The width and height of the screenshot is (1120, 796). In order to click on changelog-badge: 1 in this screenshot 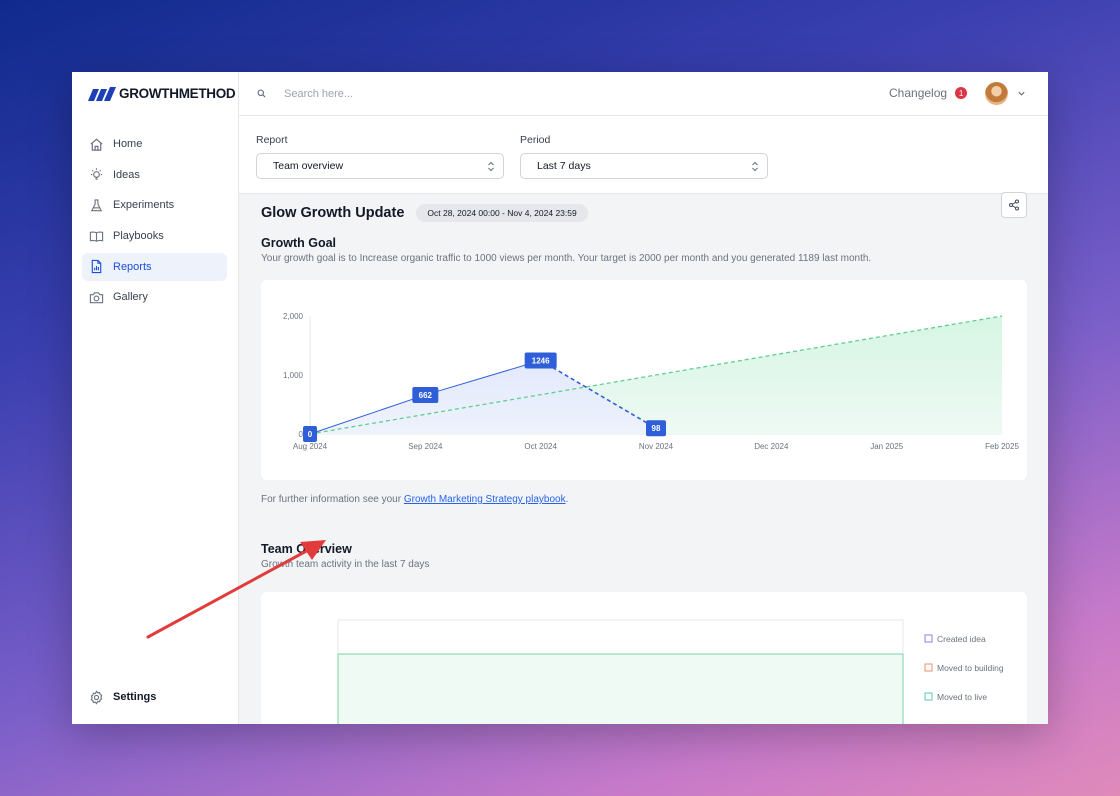, I will do `click(961, 93)`.